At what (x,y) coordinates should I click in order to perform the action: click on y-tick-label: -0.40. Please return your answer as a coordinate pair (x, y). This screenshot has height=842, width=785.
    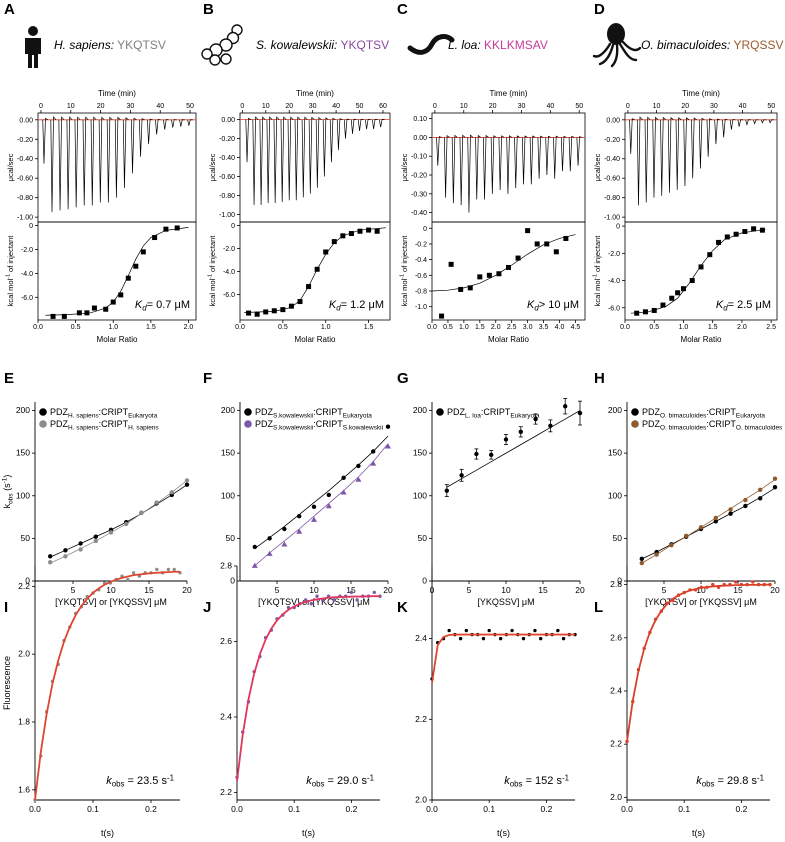
    Looking at the image, I should click on (612, 159).